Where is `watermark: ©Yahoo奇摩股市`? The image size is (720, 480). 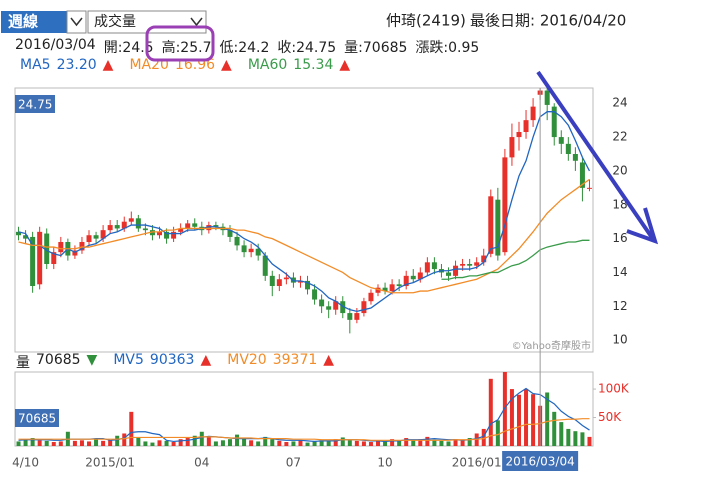
watermark: ©Yahoo奇摩股市 is located at coordinates (551, 345).